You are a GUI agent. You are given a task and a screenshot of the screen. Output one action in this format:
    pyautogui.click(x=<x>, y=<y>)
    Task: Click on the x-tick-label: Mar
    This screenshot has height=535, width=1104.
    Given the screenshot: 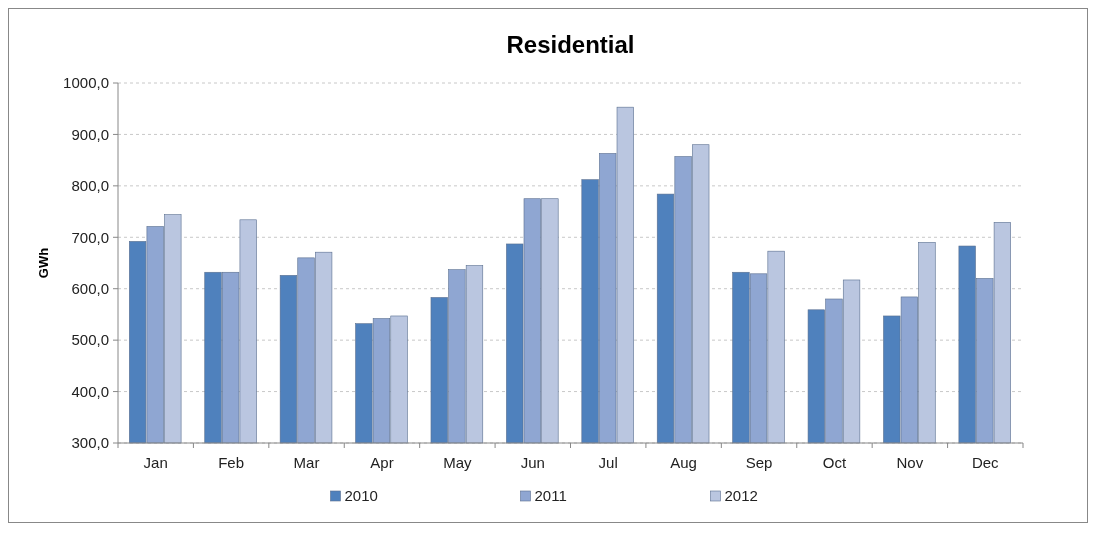 What is the action you would take?
    pyautogui.click(x=306, y=462)
    